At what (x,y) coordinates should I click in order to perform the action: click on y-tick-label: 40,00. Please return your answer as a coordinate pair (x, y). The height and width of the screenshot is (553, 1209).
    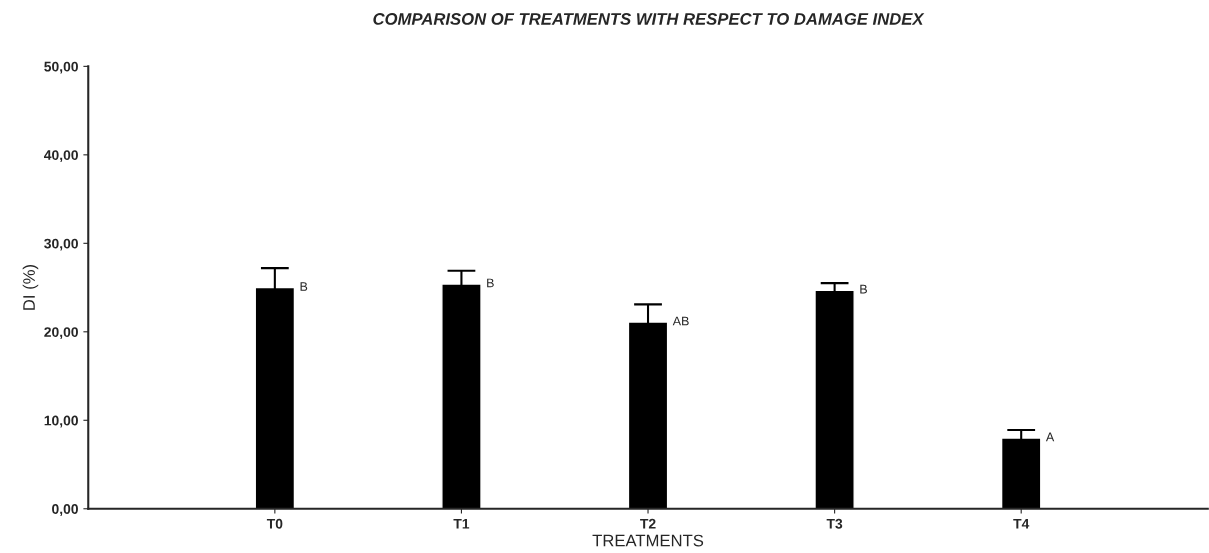
    Looking at the image, I should click on (60, 156).